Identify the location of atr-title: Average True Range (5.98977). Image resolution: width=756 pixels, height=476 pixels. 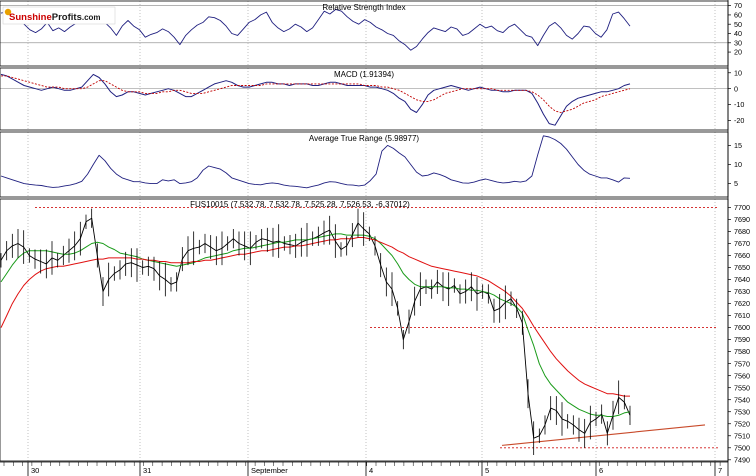
(364, 138).